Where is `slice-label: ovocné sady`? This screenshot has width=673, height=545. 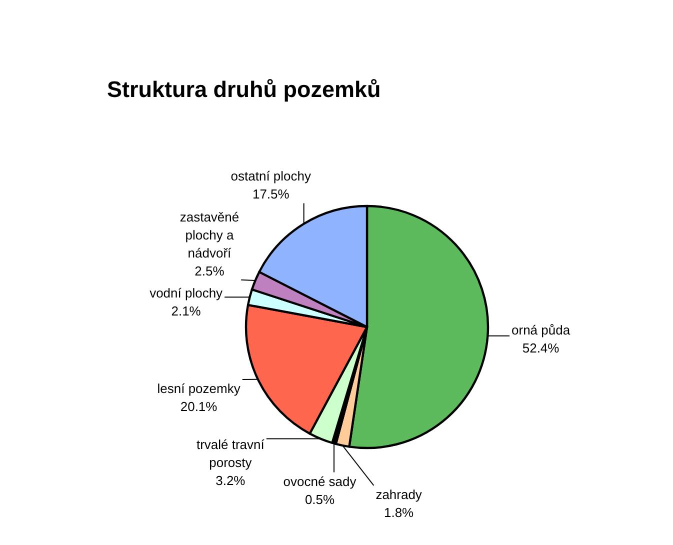 slice-label: ovocné sady is located at coordinates (320, 481).